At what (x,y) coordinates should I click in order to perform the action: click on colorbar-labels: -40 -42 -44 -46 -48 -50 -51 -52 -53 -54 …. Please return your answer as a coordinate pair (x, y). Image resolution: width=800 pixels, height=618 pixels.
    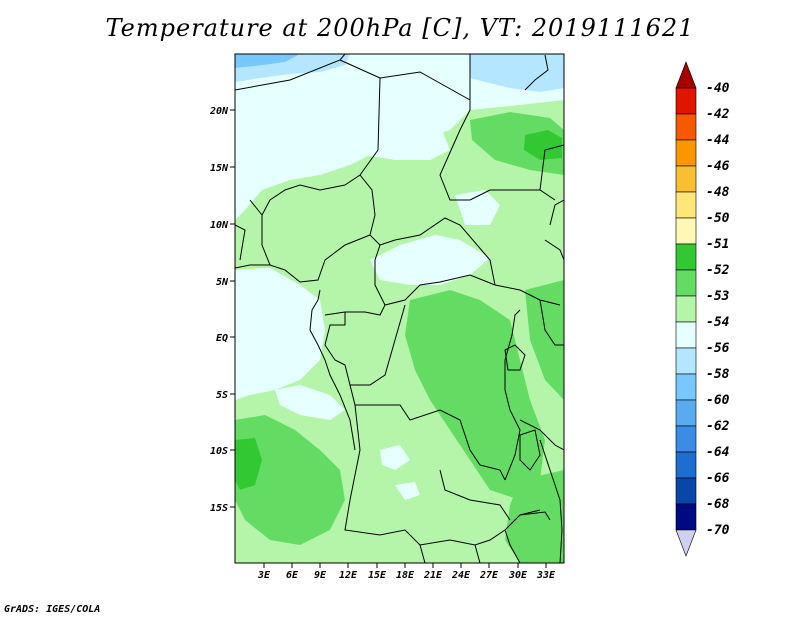
    Looking at the image, I should click on (718, 309).